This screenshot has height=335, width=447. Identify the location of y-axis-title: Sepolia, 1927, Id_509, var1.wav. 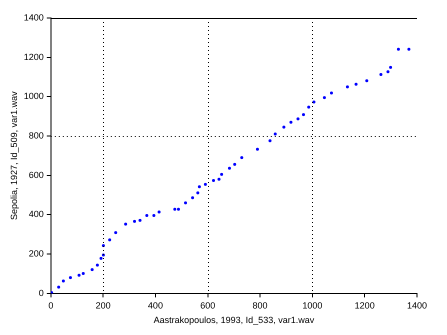
(13, 155).